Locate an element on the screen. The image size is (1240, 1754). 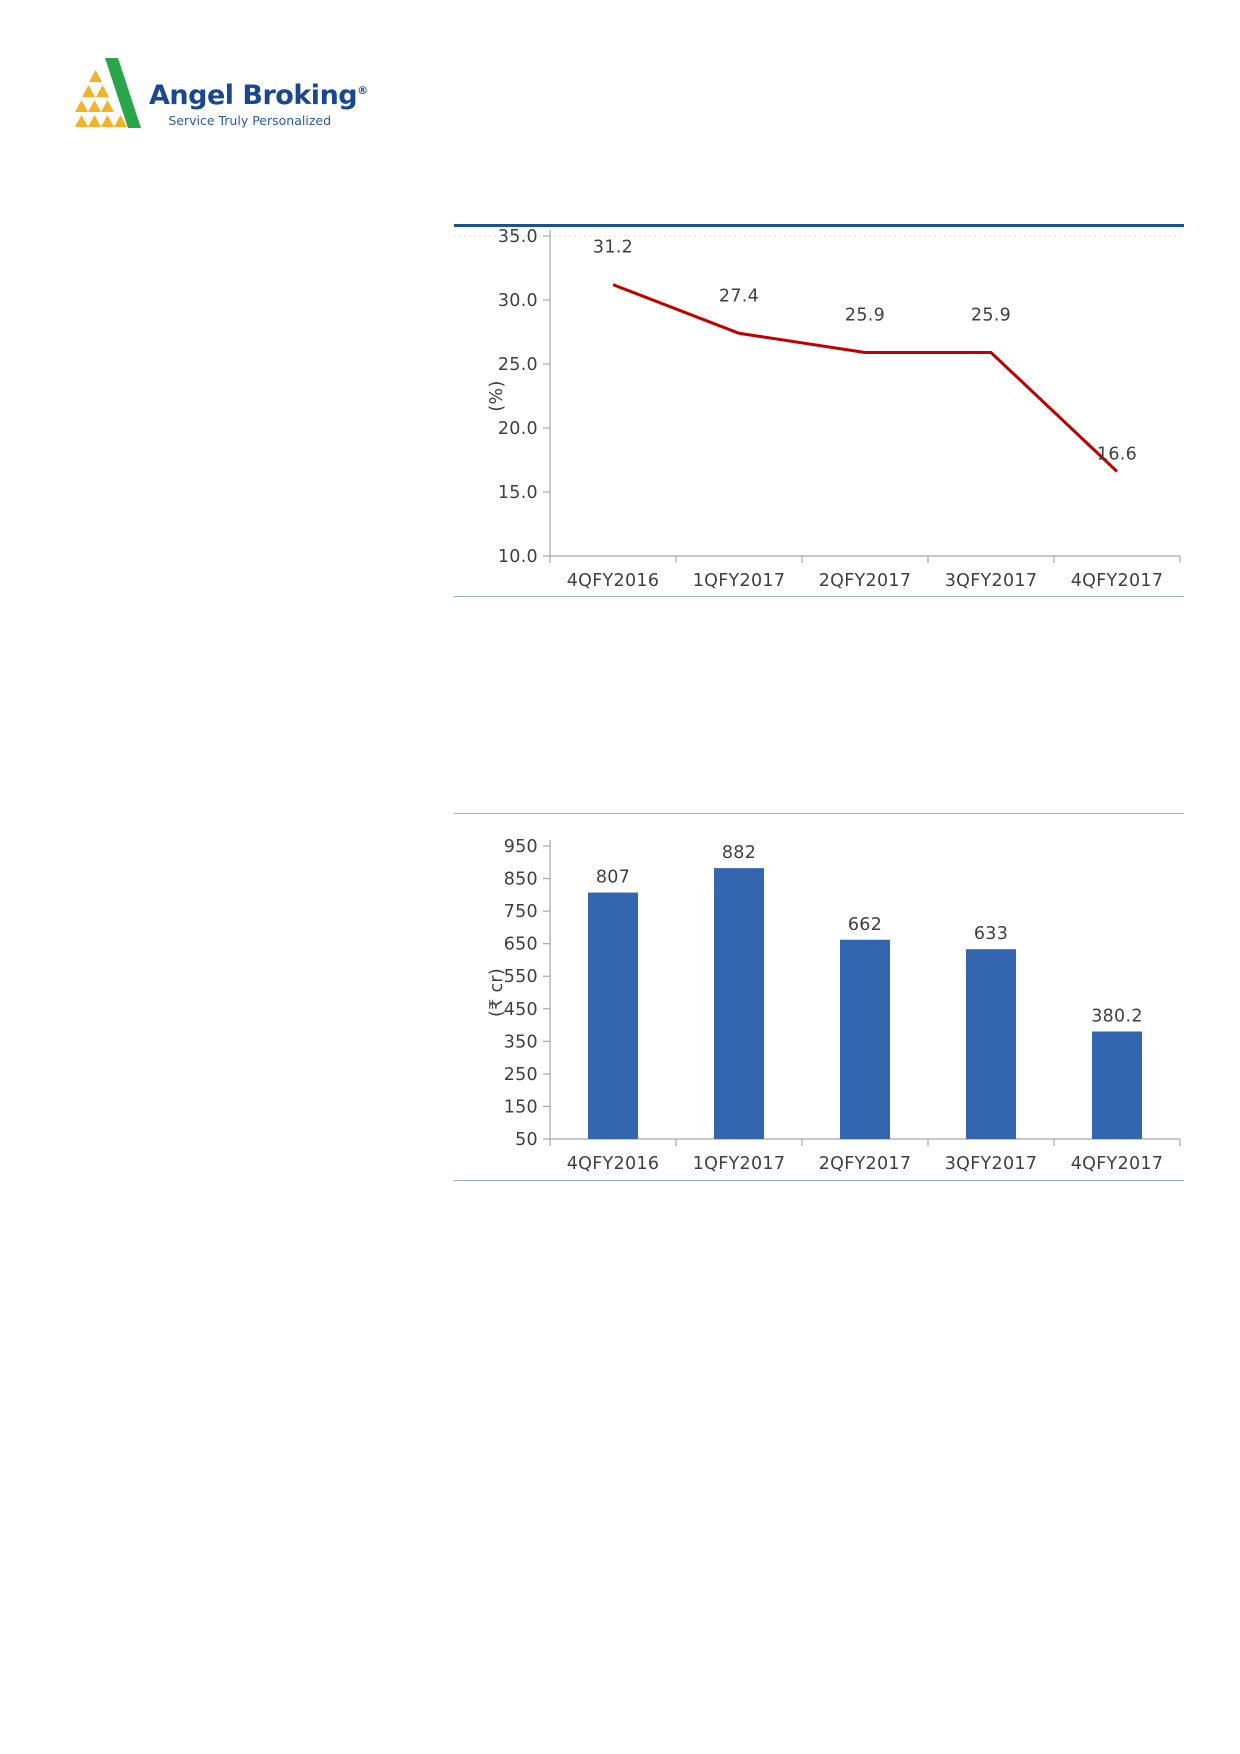
svg-text: 450 is located at coordinates (521, 1010).